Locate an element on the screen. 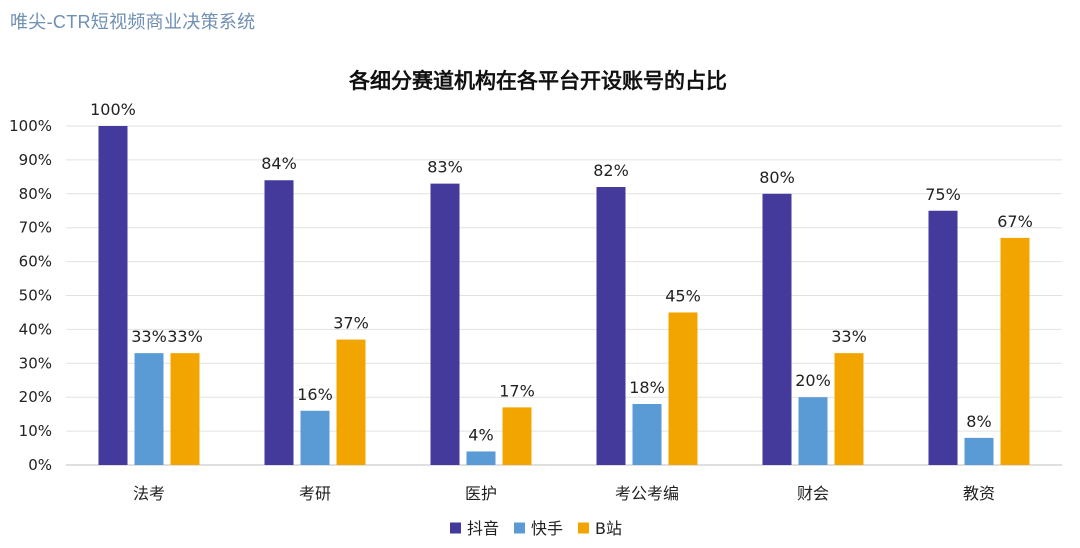 This screenshot has height=548, width=1080. legend: 抖音 快手 B站 is located at coordinates (536, 528).